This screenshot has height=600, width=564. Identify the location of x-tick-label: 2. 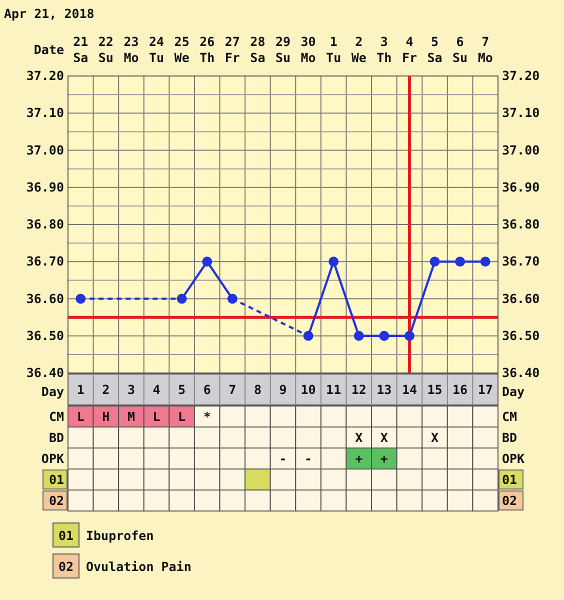
(106, 389).